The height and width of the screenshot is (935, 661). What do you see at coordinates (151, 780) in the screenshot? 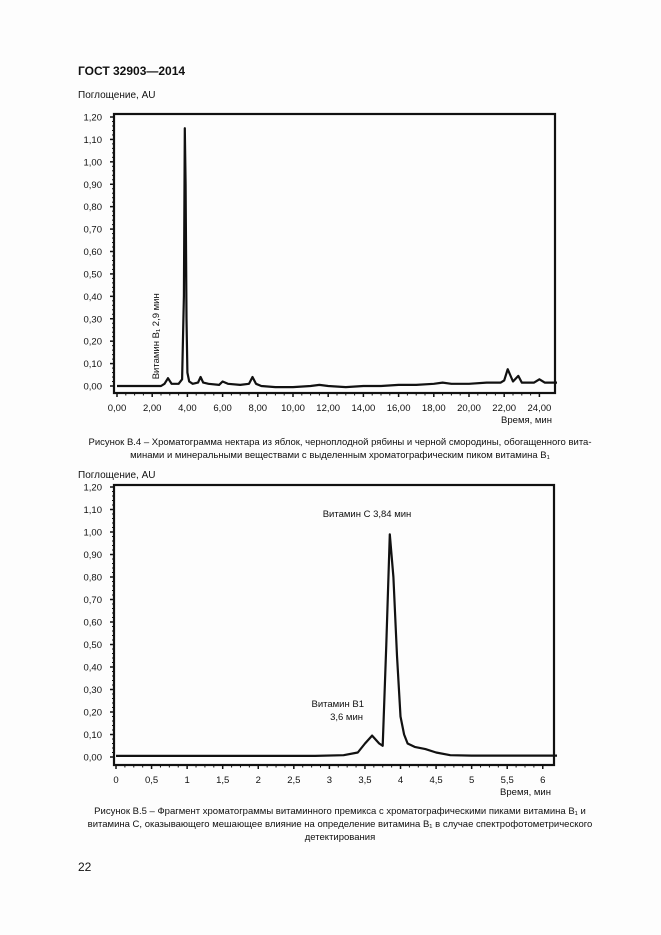
I see `x-tick-label: 0,5` at bounding box center [151, 780].